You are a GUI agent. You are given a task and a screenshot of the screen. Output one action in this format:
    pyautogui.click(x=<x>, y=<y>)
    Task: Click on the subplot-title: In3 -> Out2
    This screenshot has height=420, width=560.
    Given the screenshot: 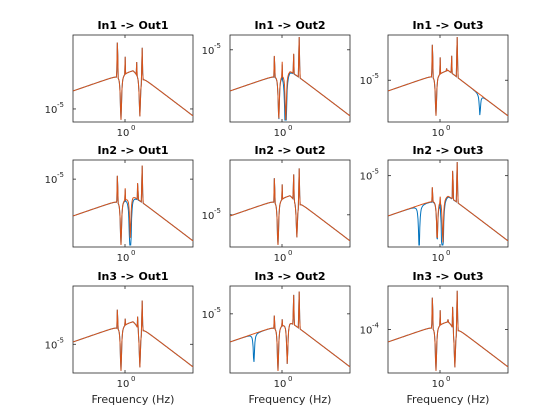 What is the action you would take?
    pyautogui.click(x=289, y=276)
    